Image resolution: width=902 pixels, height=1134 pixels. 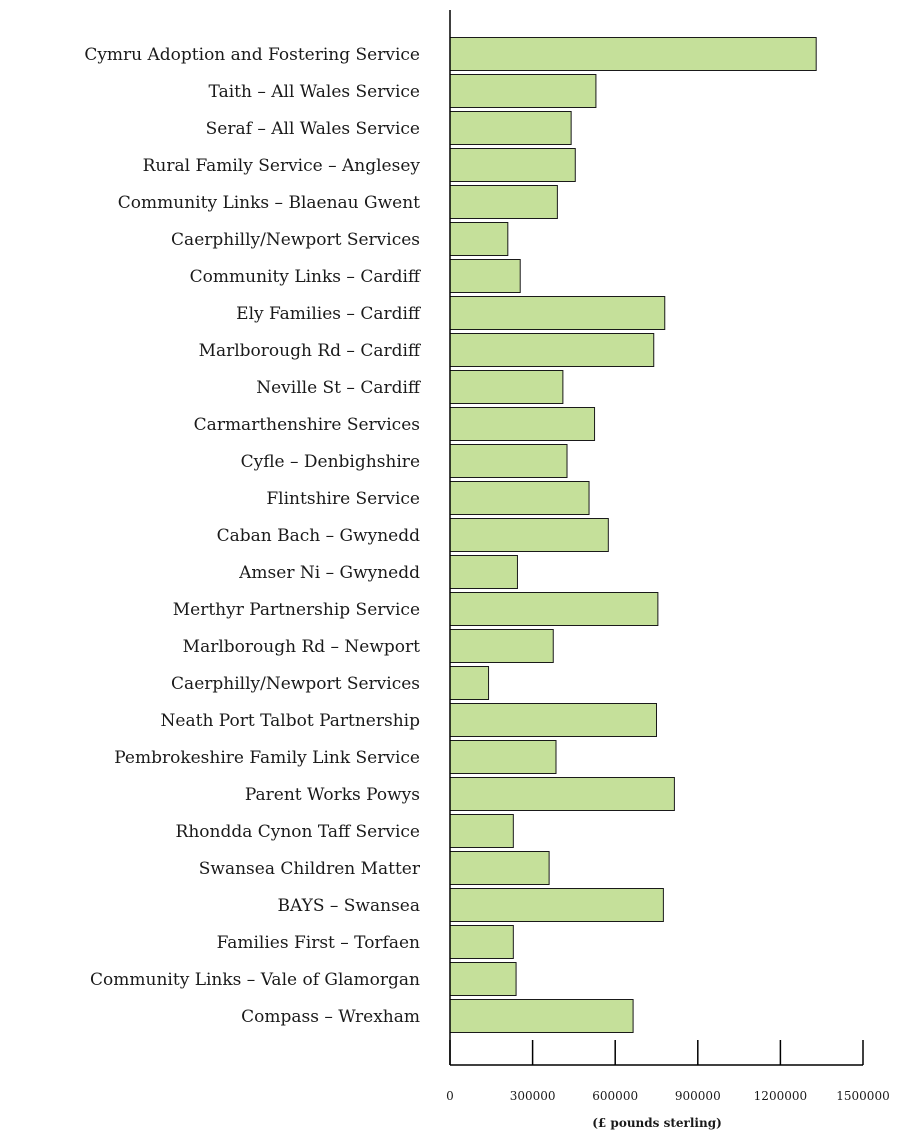 What do you see at coordinates (615, 1096) in the screenshot?
I see `x-tick-label: 600000` at bounding box center [615, 1096].